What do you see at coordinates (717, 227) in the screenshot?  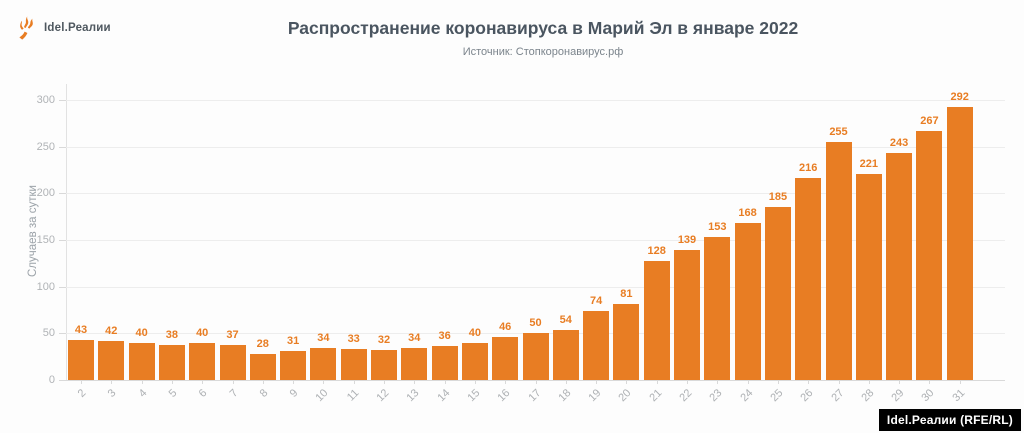 I see `bar-value-label: 153` at bounding box center [717, 227].